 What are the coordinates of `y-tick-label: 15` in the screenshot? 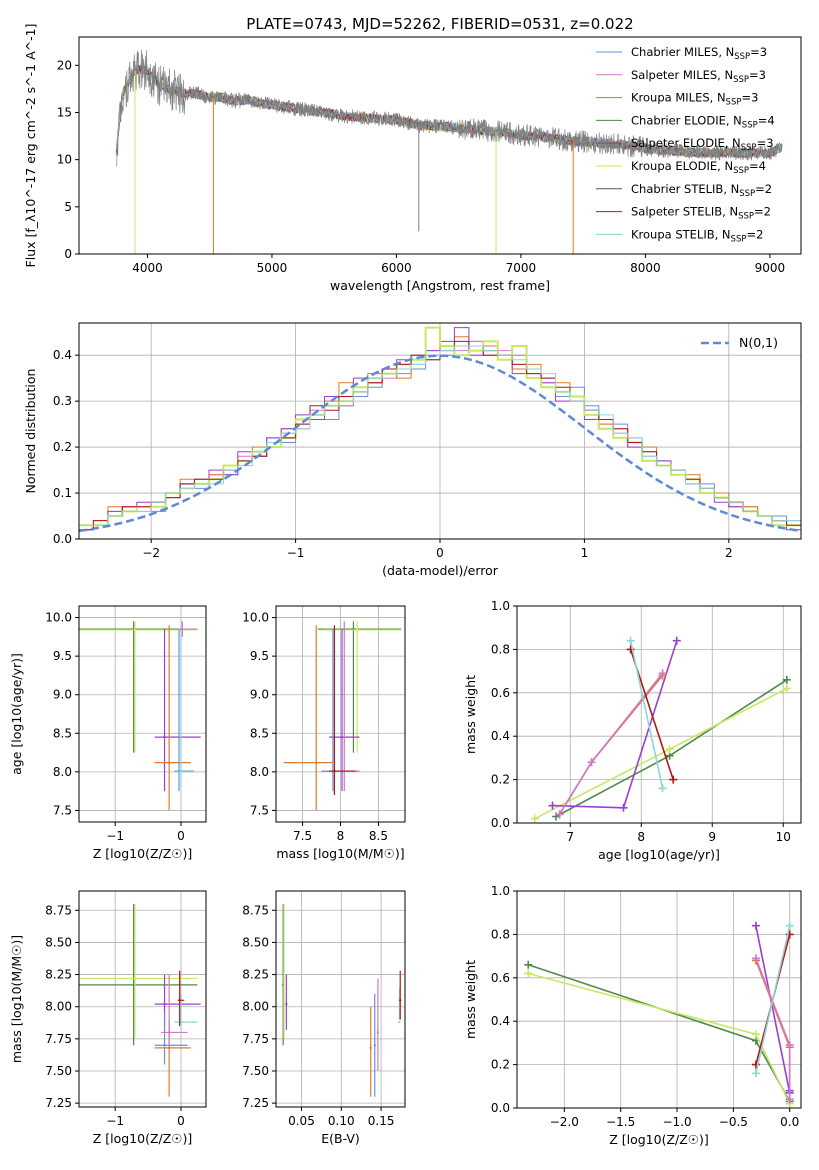 It's located at (64, 112).